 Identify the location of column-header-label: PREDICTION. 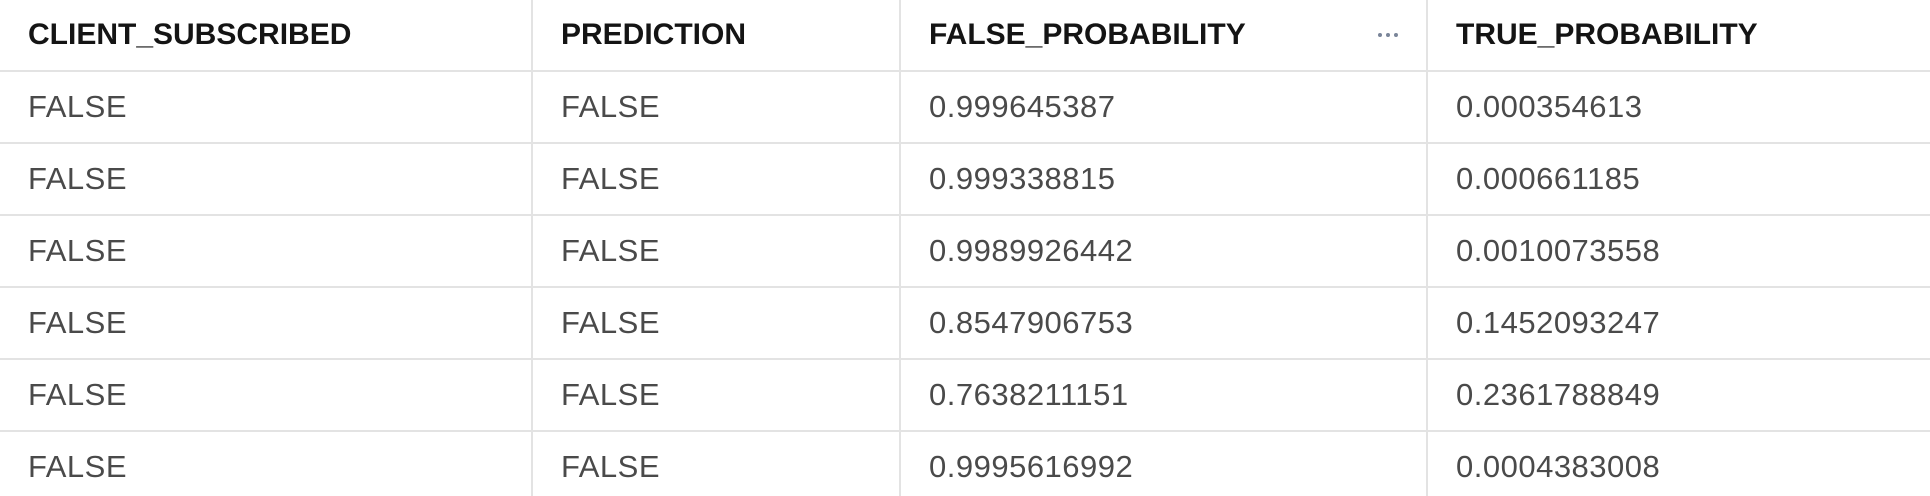
(654, 34).